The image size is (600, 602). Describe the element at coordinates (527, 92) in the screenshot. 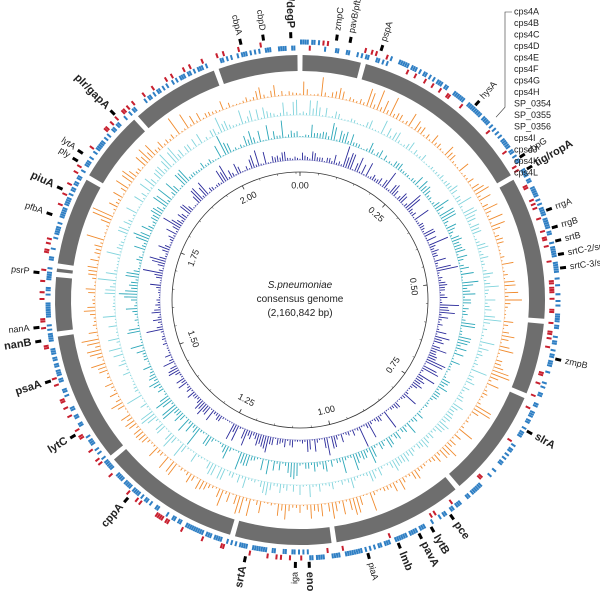

I see `cps-label: cps4H` at that location.